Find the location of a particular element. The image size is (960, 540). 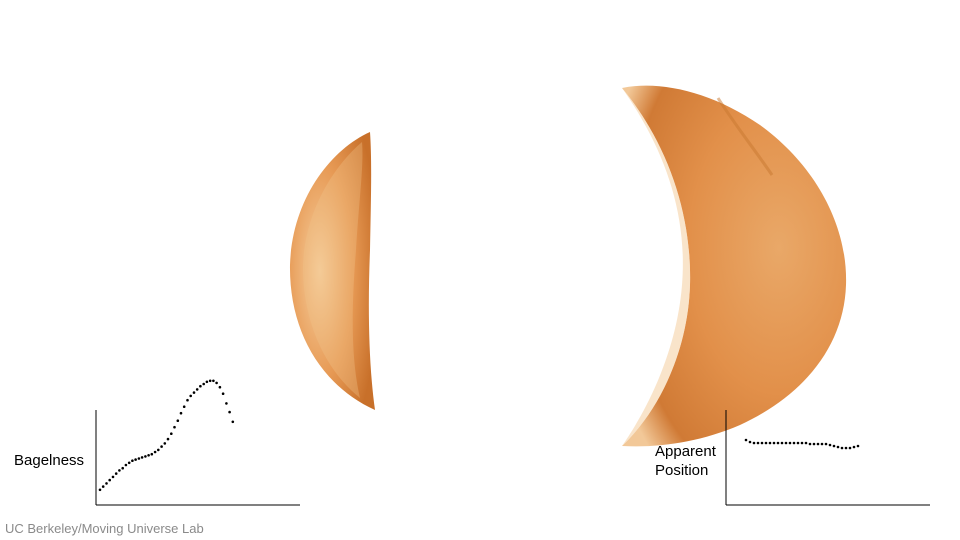

right-chart-ylabel-line-1: Apparent is located at coordinates (685, 451).